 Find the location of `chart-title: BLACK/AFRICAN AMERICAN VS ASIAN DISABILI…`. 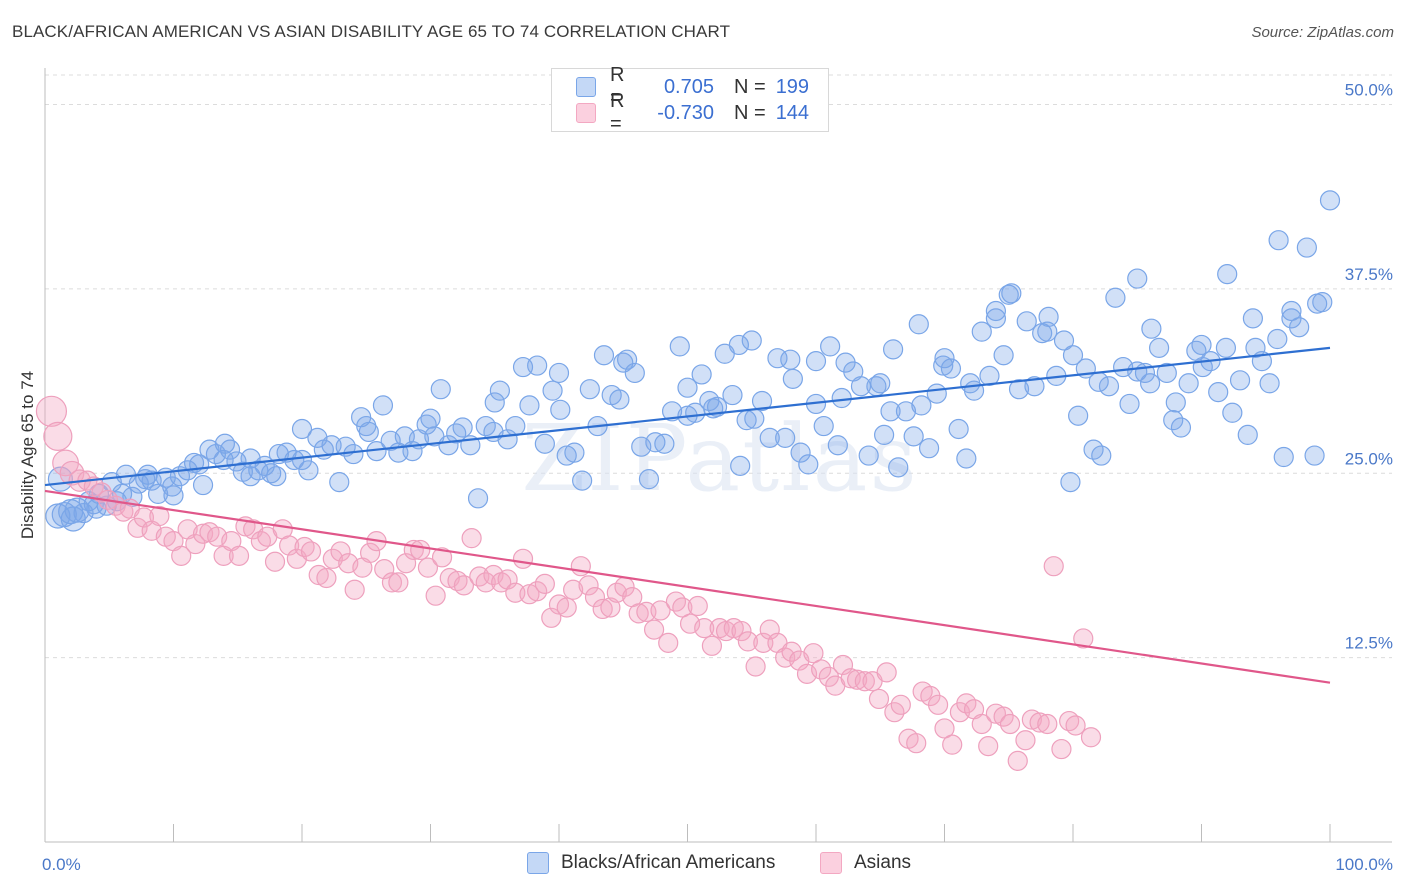

chart-title: BLACK/AFRICAN AMERICAN VS ASIAN DISABILI… is located at coordinates (371, 31).